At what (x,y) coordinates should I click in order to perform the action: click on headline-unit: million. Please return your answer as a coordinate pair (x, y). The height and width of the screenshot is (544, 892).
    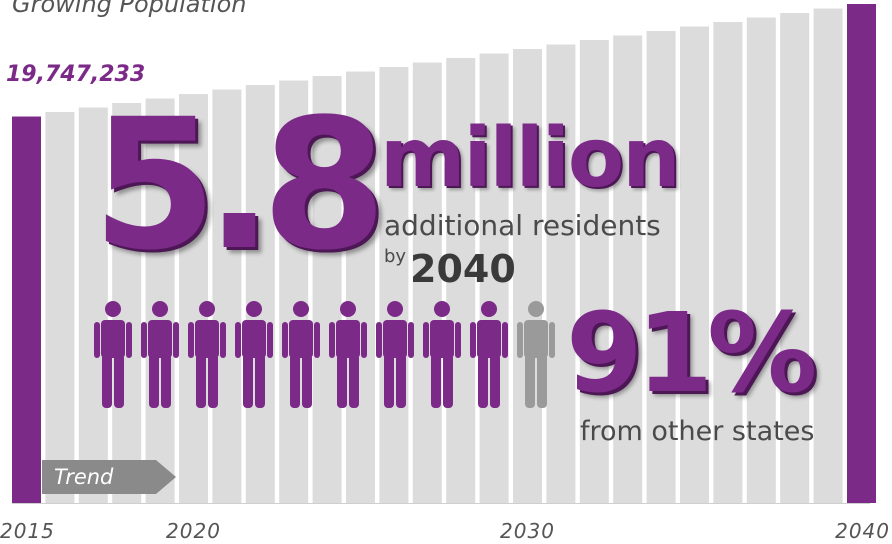
    Looking at the image, I should click on (530, 158).